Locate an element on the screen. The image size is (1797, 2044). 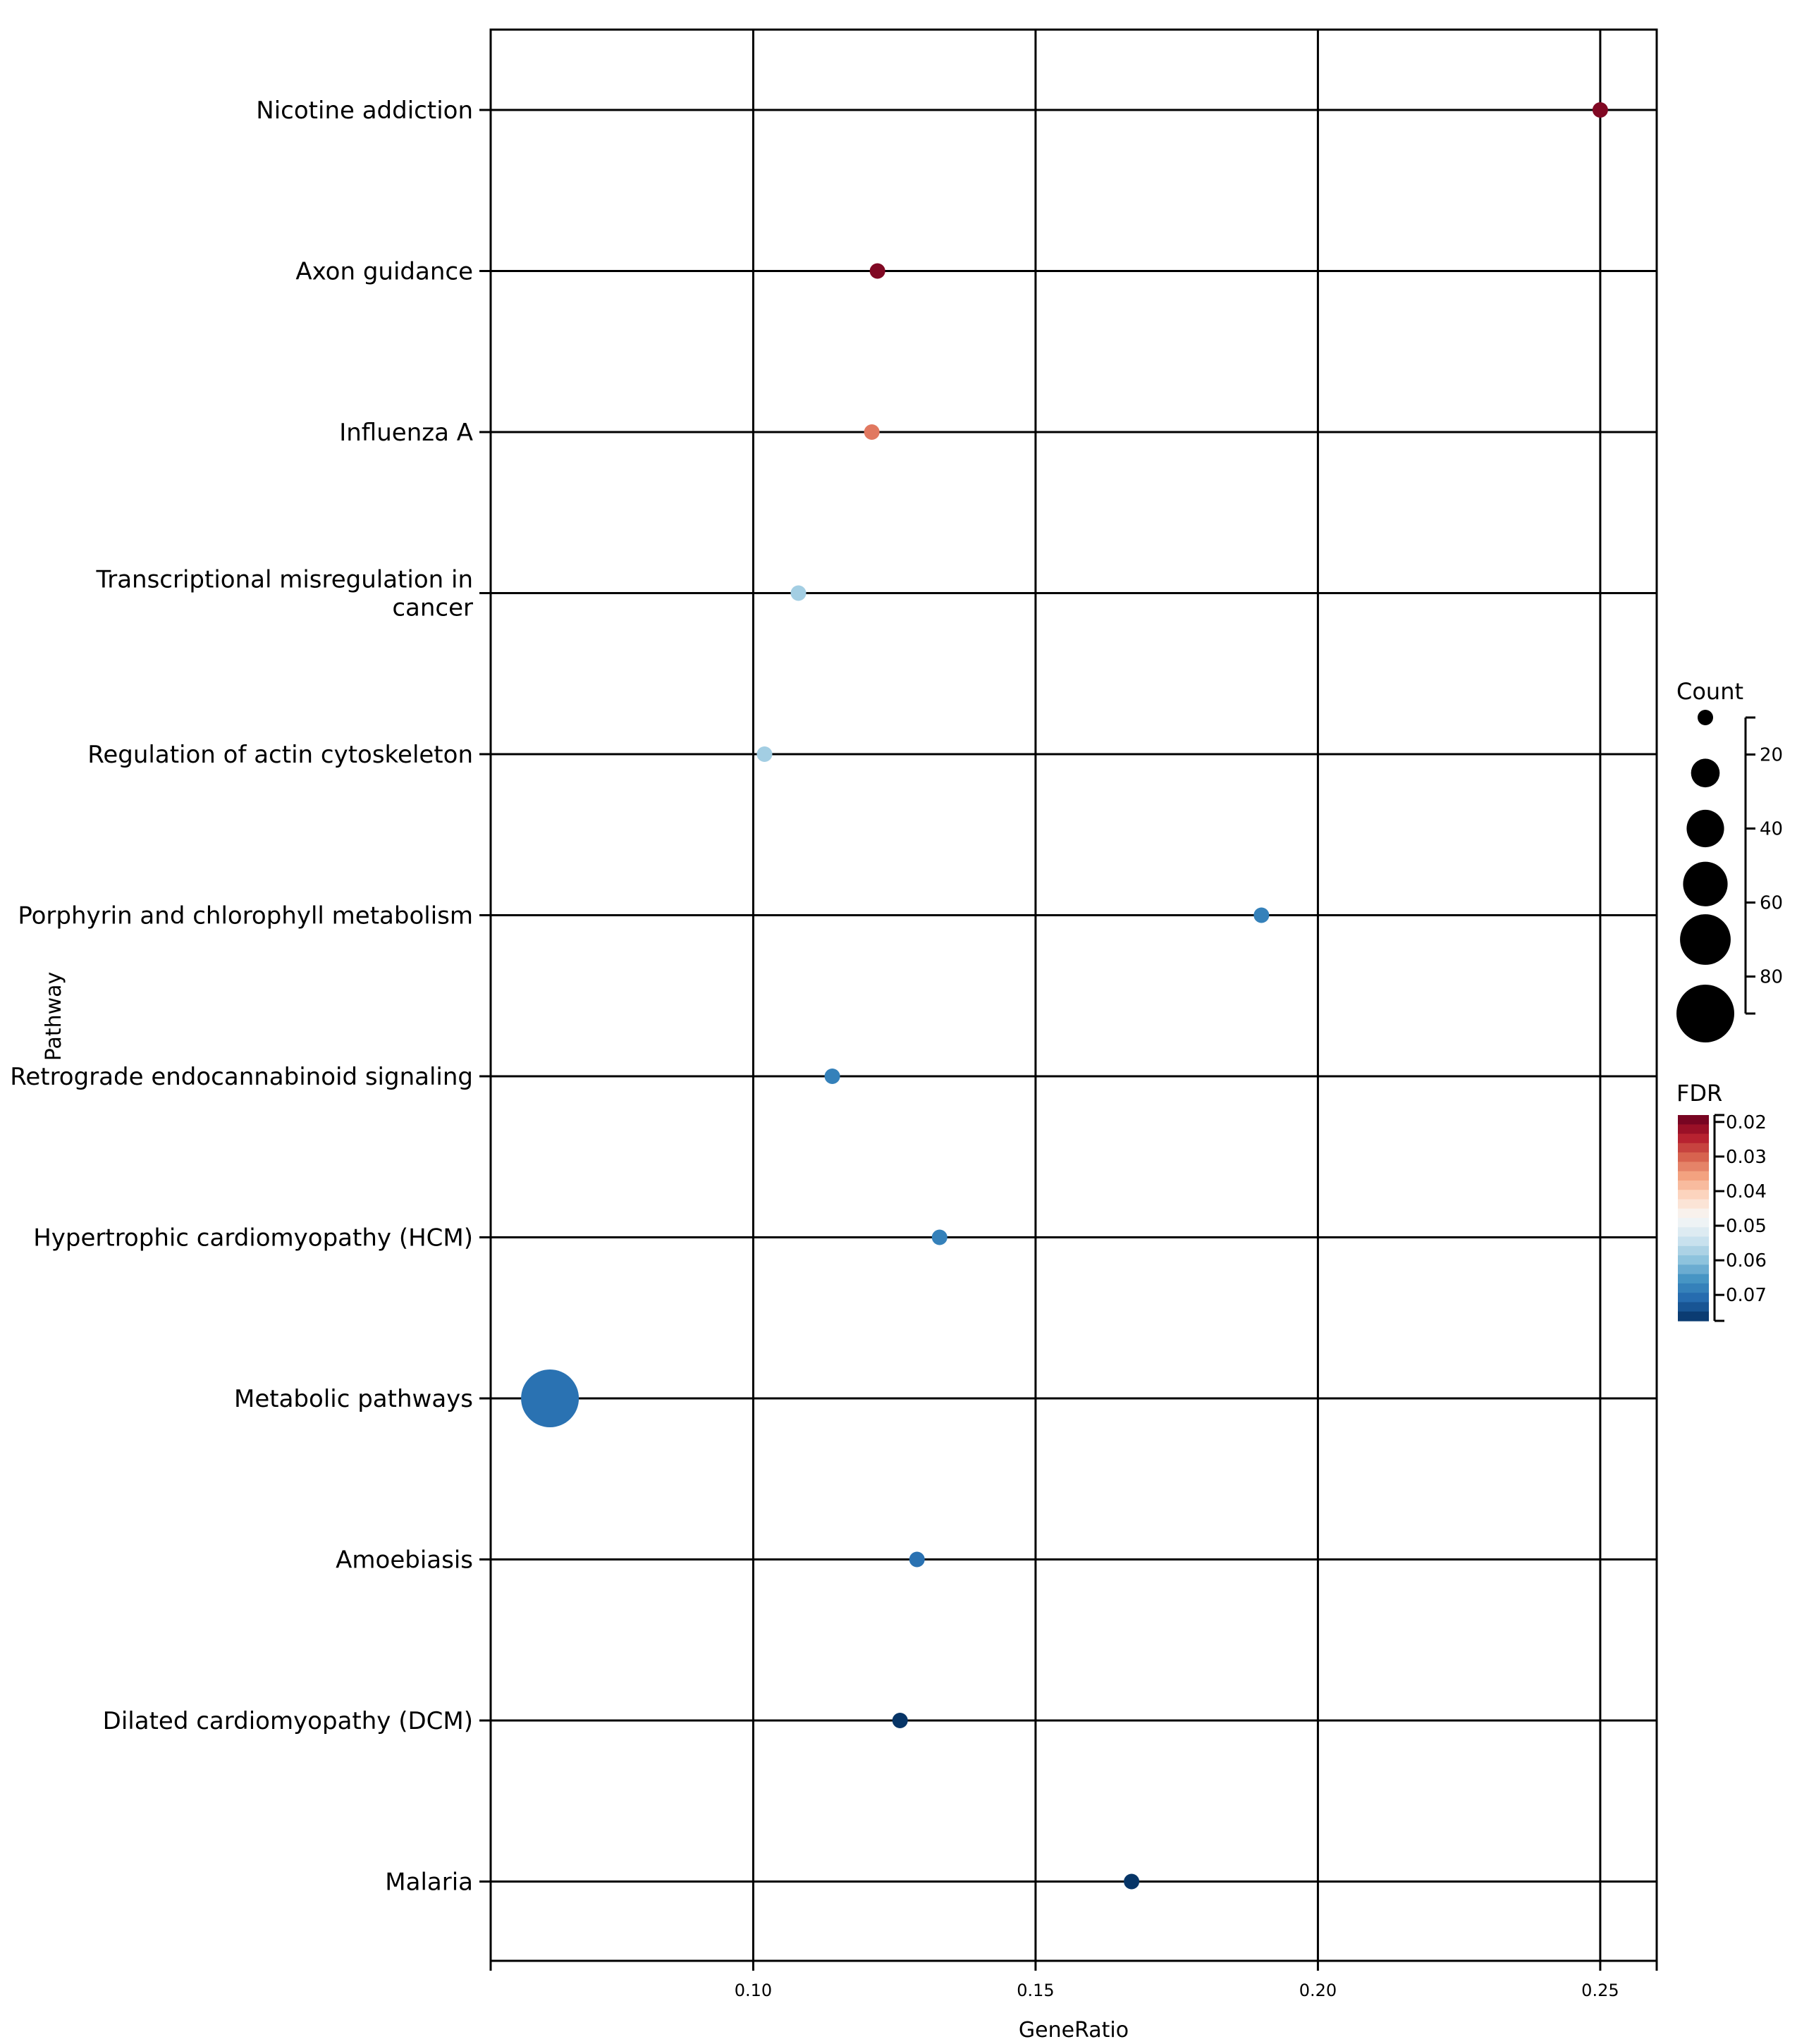
fdr-legend-tick-label: 0.04 is located at coordinates (1747, 1191).